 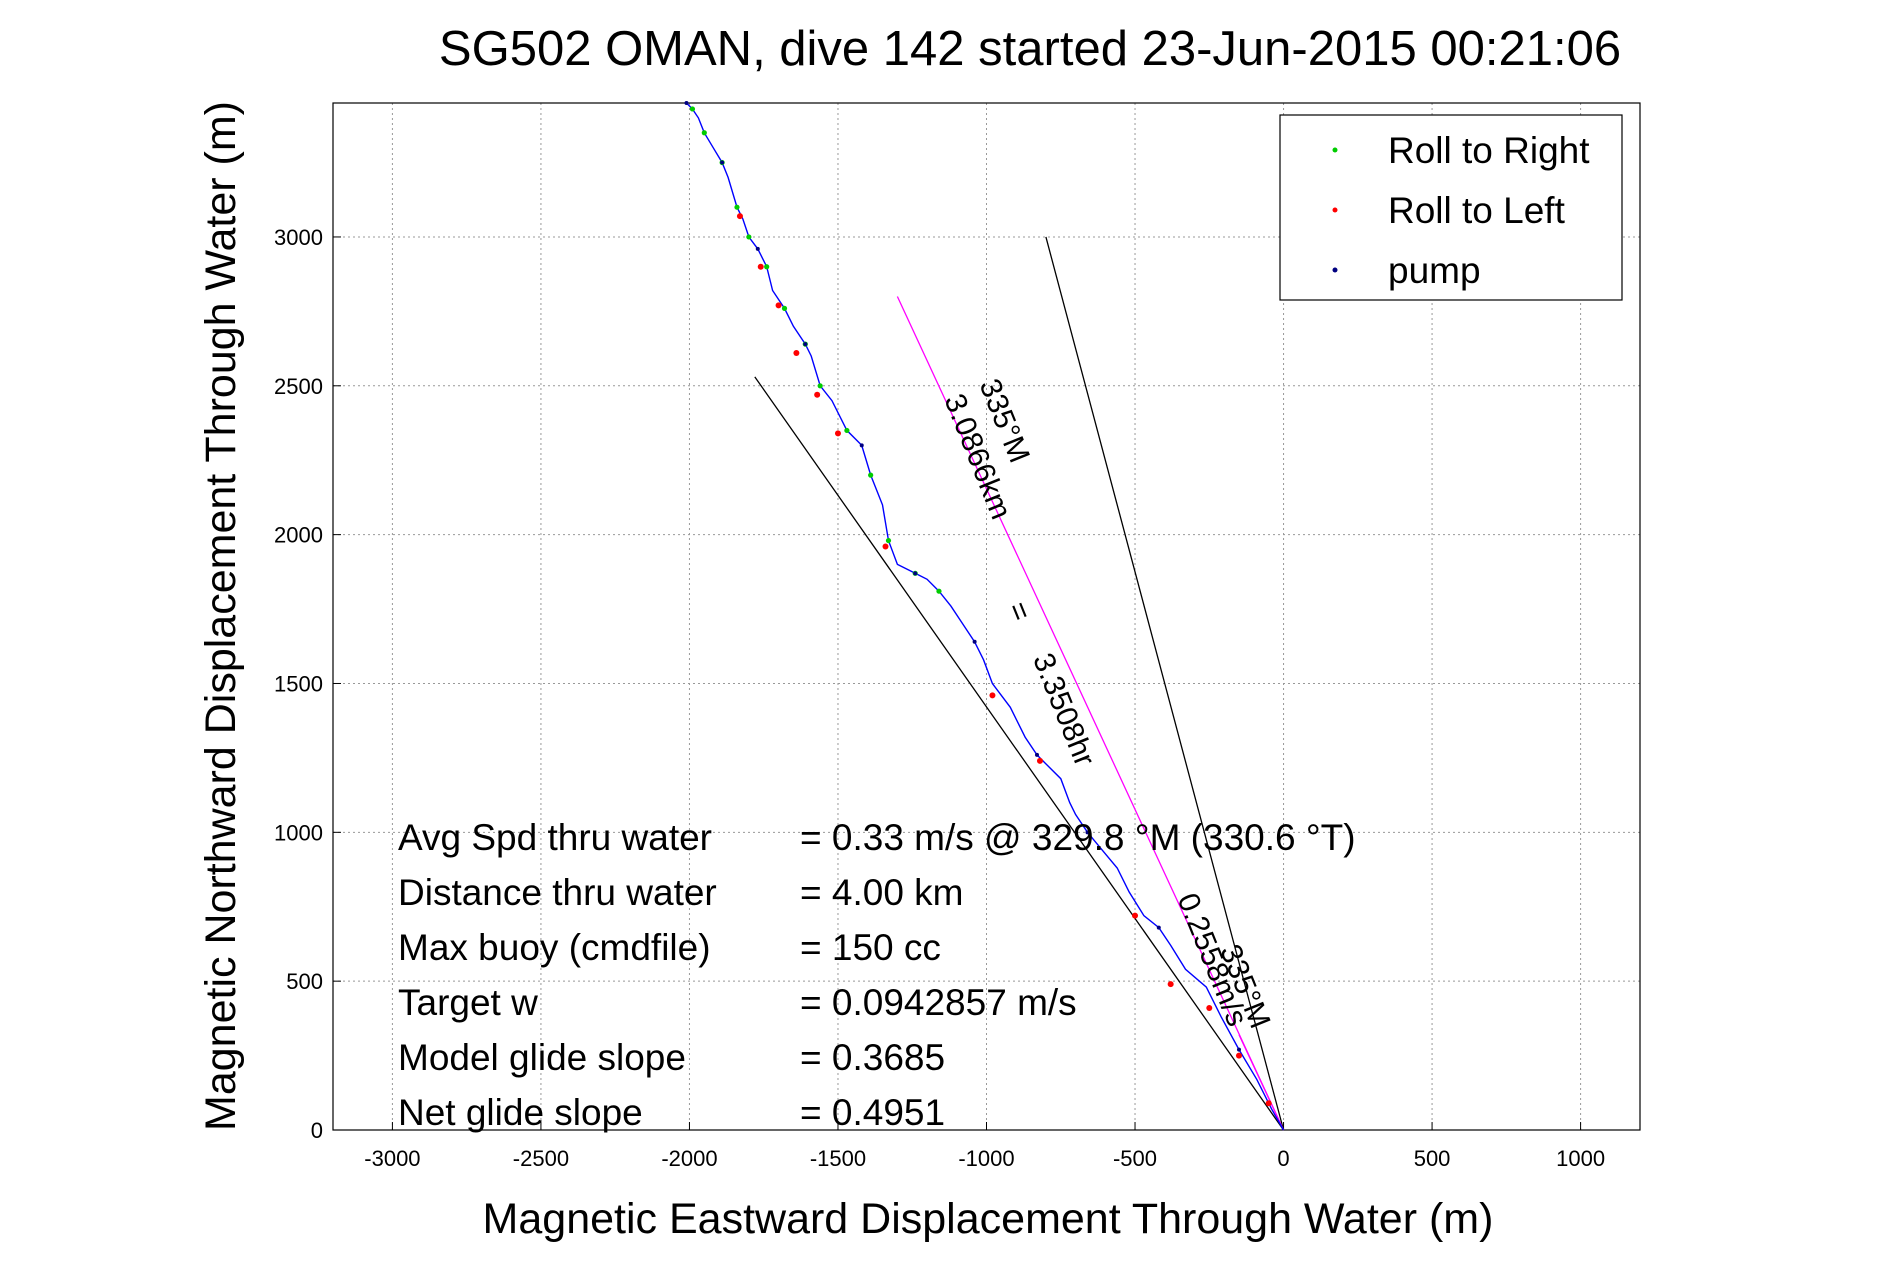 I want to click on y-tick-label: 3000, so click(x=298, y=237).